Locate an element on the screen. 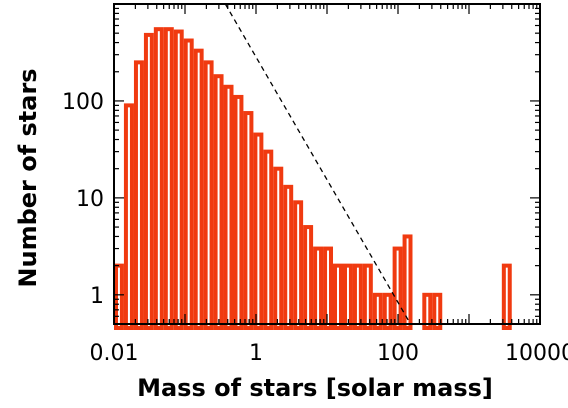 The width and height of the screenshot is (568, 408). x-tick-label-0: 0.01 is located at coordinates (114, 353).